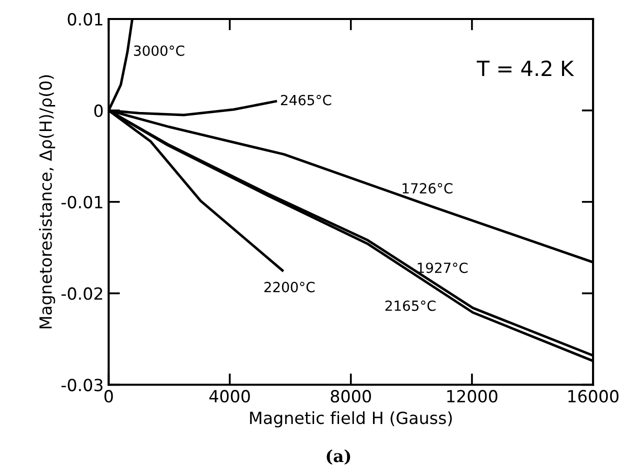 The width and height of the screenshot is (621, 475). What do you see at coordinates (525, 68) in the screenshot?
I see `annotation: T = 4.2 K` at bounding box center [525, 68].